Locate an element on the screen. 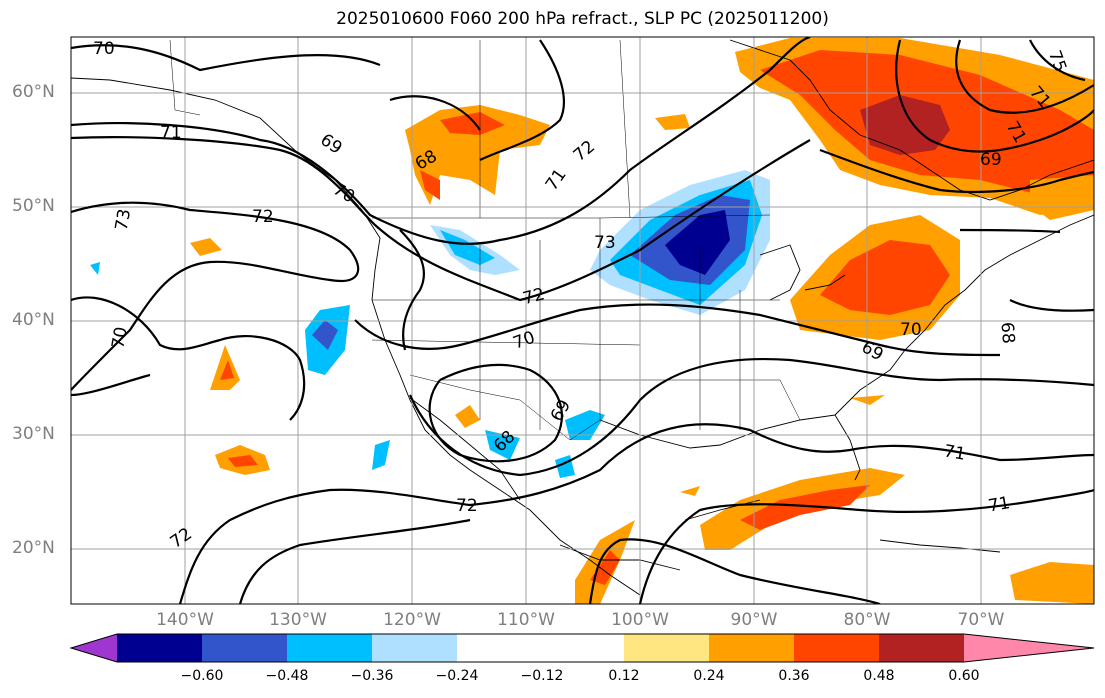 This screenshot has height=698, width=1105. lat-label: 20°N is located at coordinates (33, 548).